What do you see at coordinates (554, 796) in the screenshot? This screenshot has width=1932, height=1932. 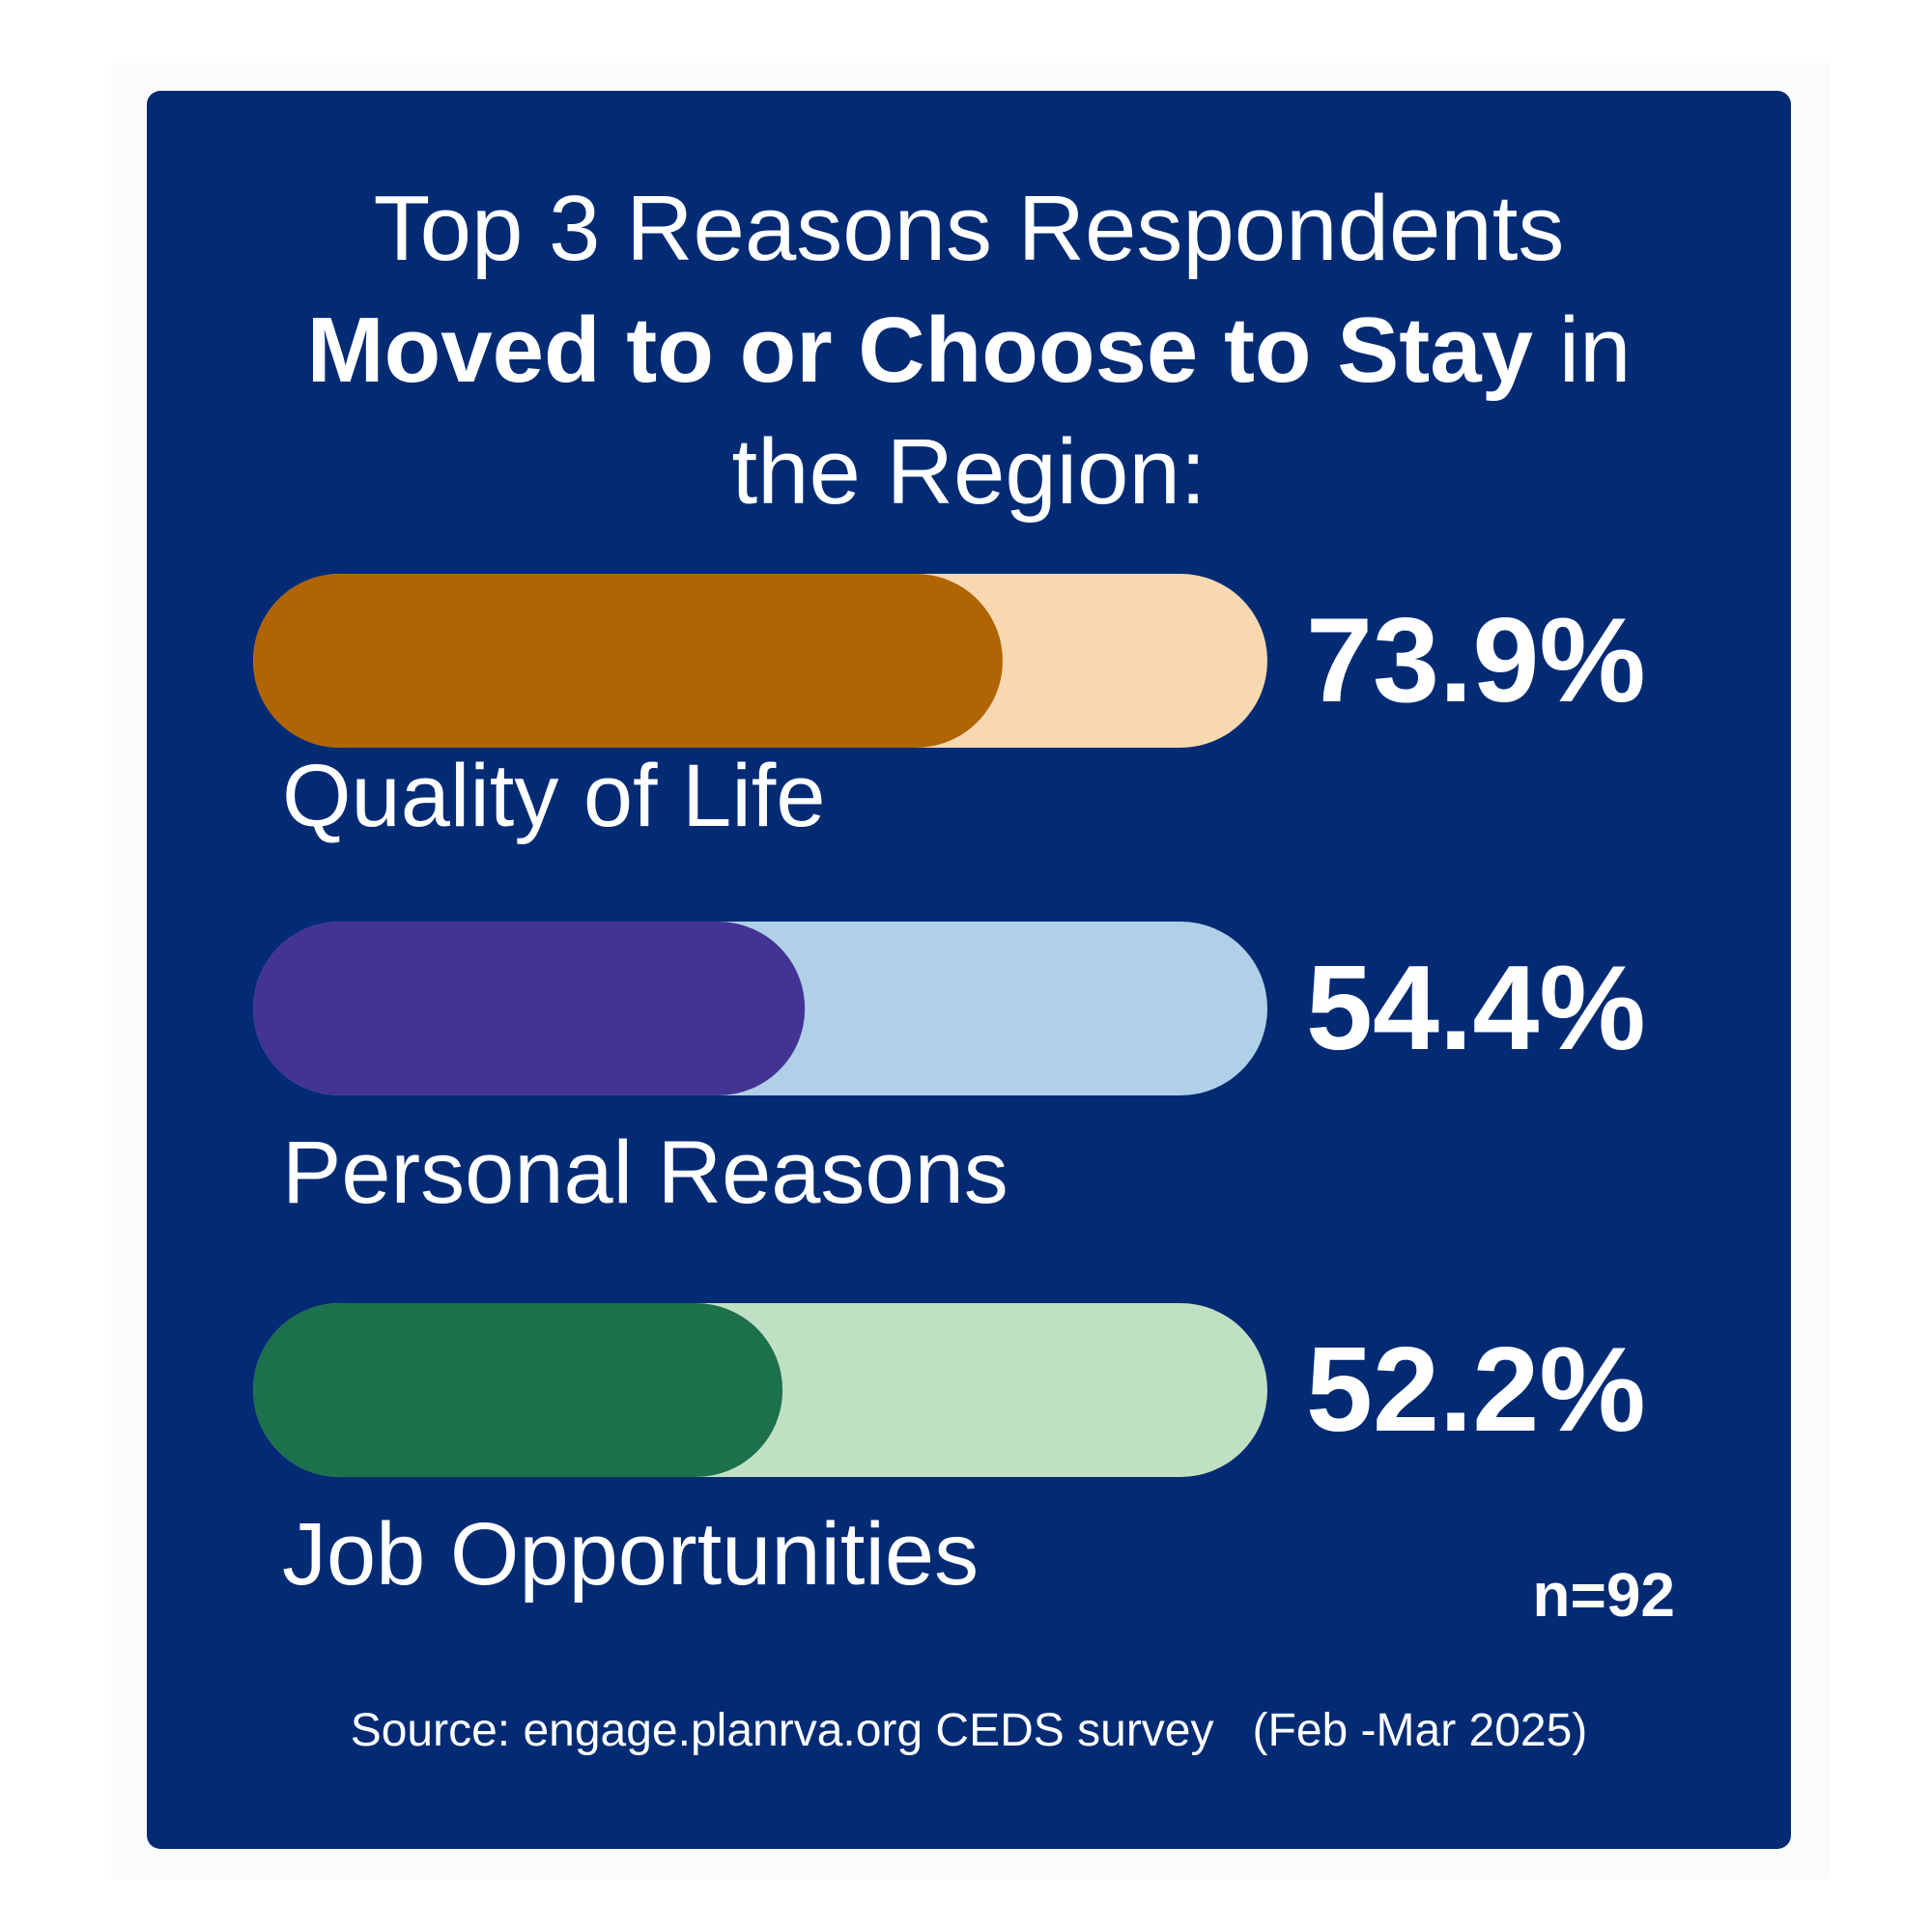 I see `category-label-1: Quality of Life` at bounding box center [554, 796].